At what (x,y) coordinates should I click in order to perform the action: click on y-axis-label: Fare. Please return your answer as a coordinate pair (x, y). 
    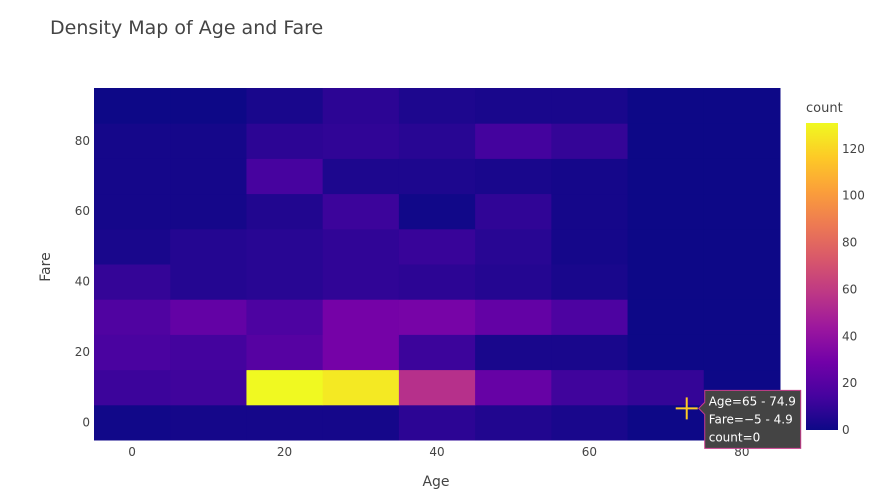
    Looking at the image, I should click on (46, 266).